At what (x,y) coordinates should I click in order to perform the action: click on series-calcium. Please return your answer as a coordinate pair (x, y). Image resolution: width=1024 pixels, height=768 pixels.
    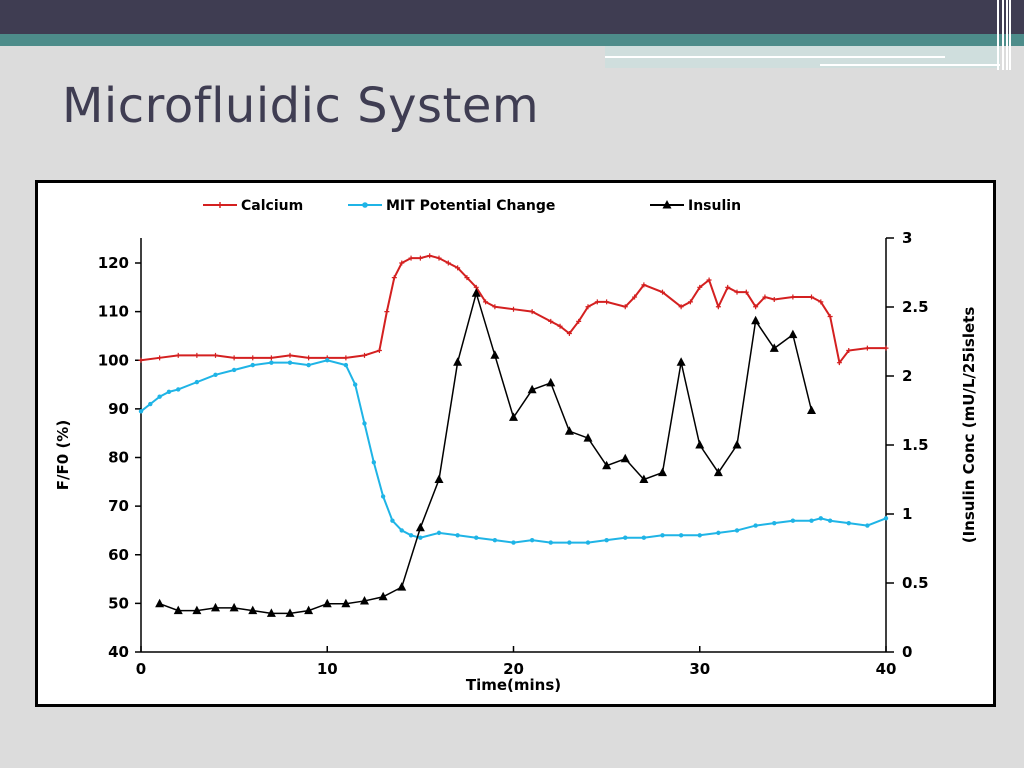
    Looking at the image, I should click on (513, 309).